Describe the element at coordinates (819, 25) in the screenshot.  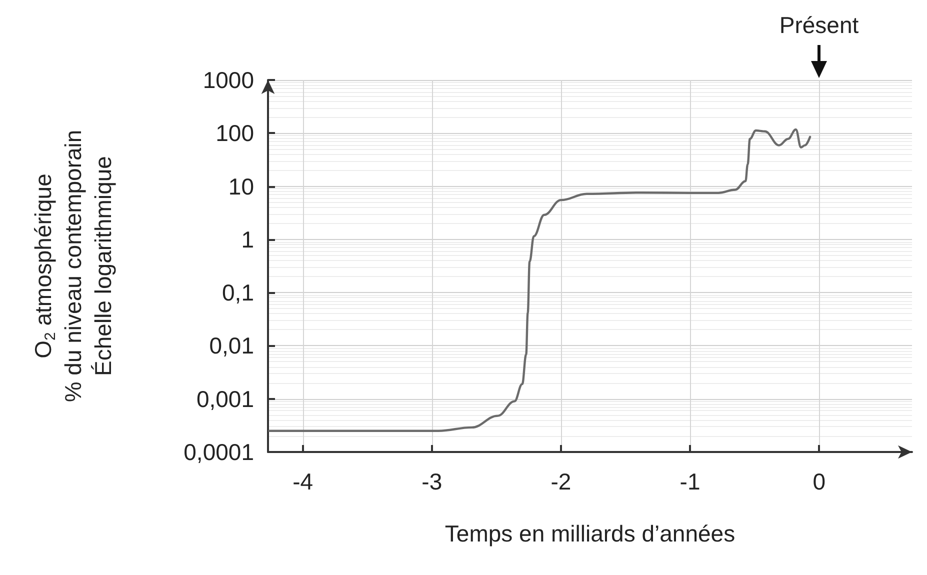
I see `text: Présent` at that location.